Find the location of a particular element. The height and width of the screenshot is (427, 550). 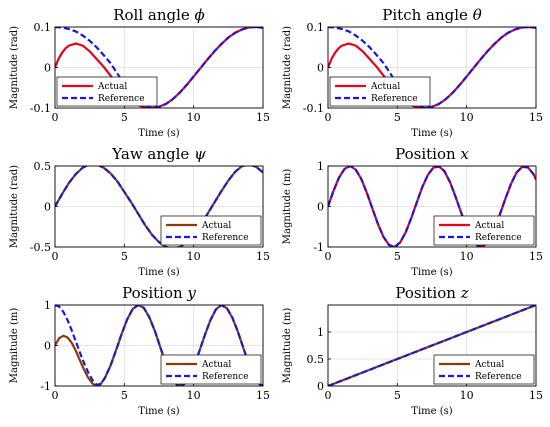

chart-title-symbol: ϕ is located at coordinates (200, 15).